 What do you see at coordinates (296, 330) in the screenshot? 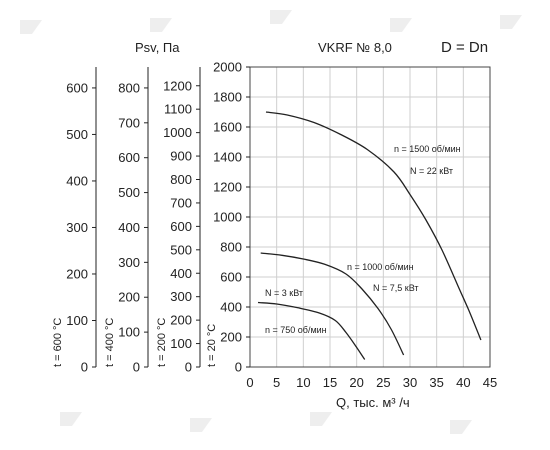
I see `series-speed-label: n = 750 об/мин` at bounding box center [296, 330].